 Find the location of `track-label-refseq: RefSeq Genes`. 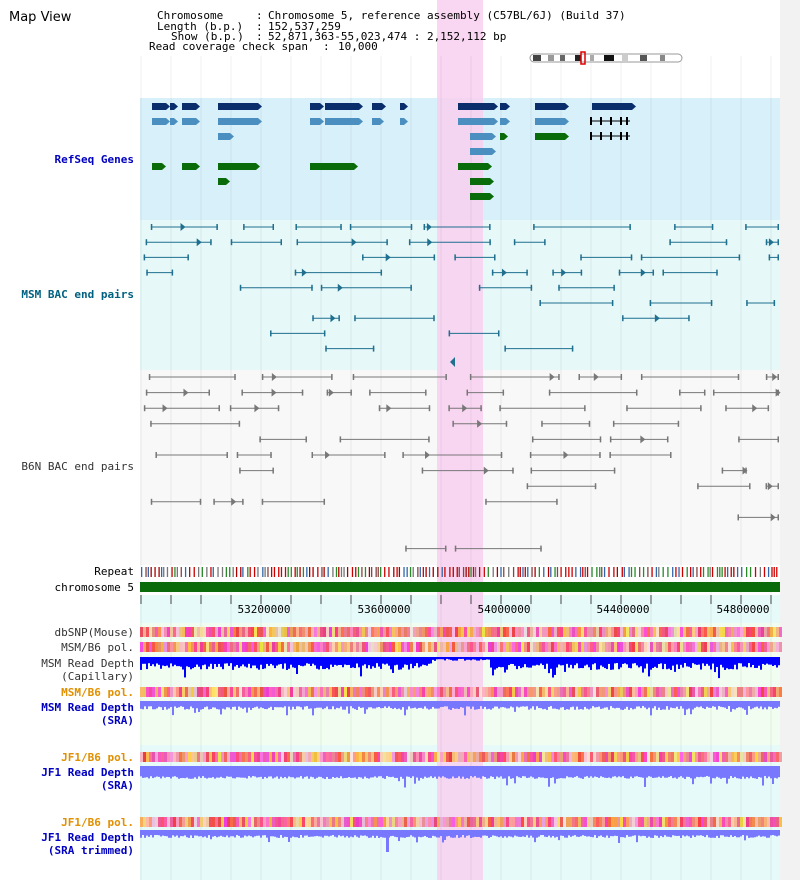

track-label-refseq: RefSeq Genes is located at coordinates (94, 159).